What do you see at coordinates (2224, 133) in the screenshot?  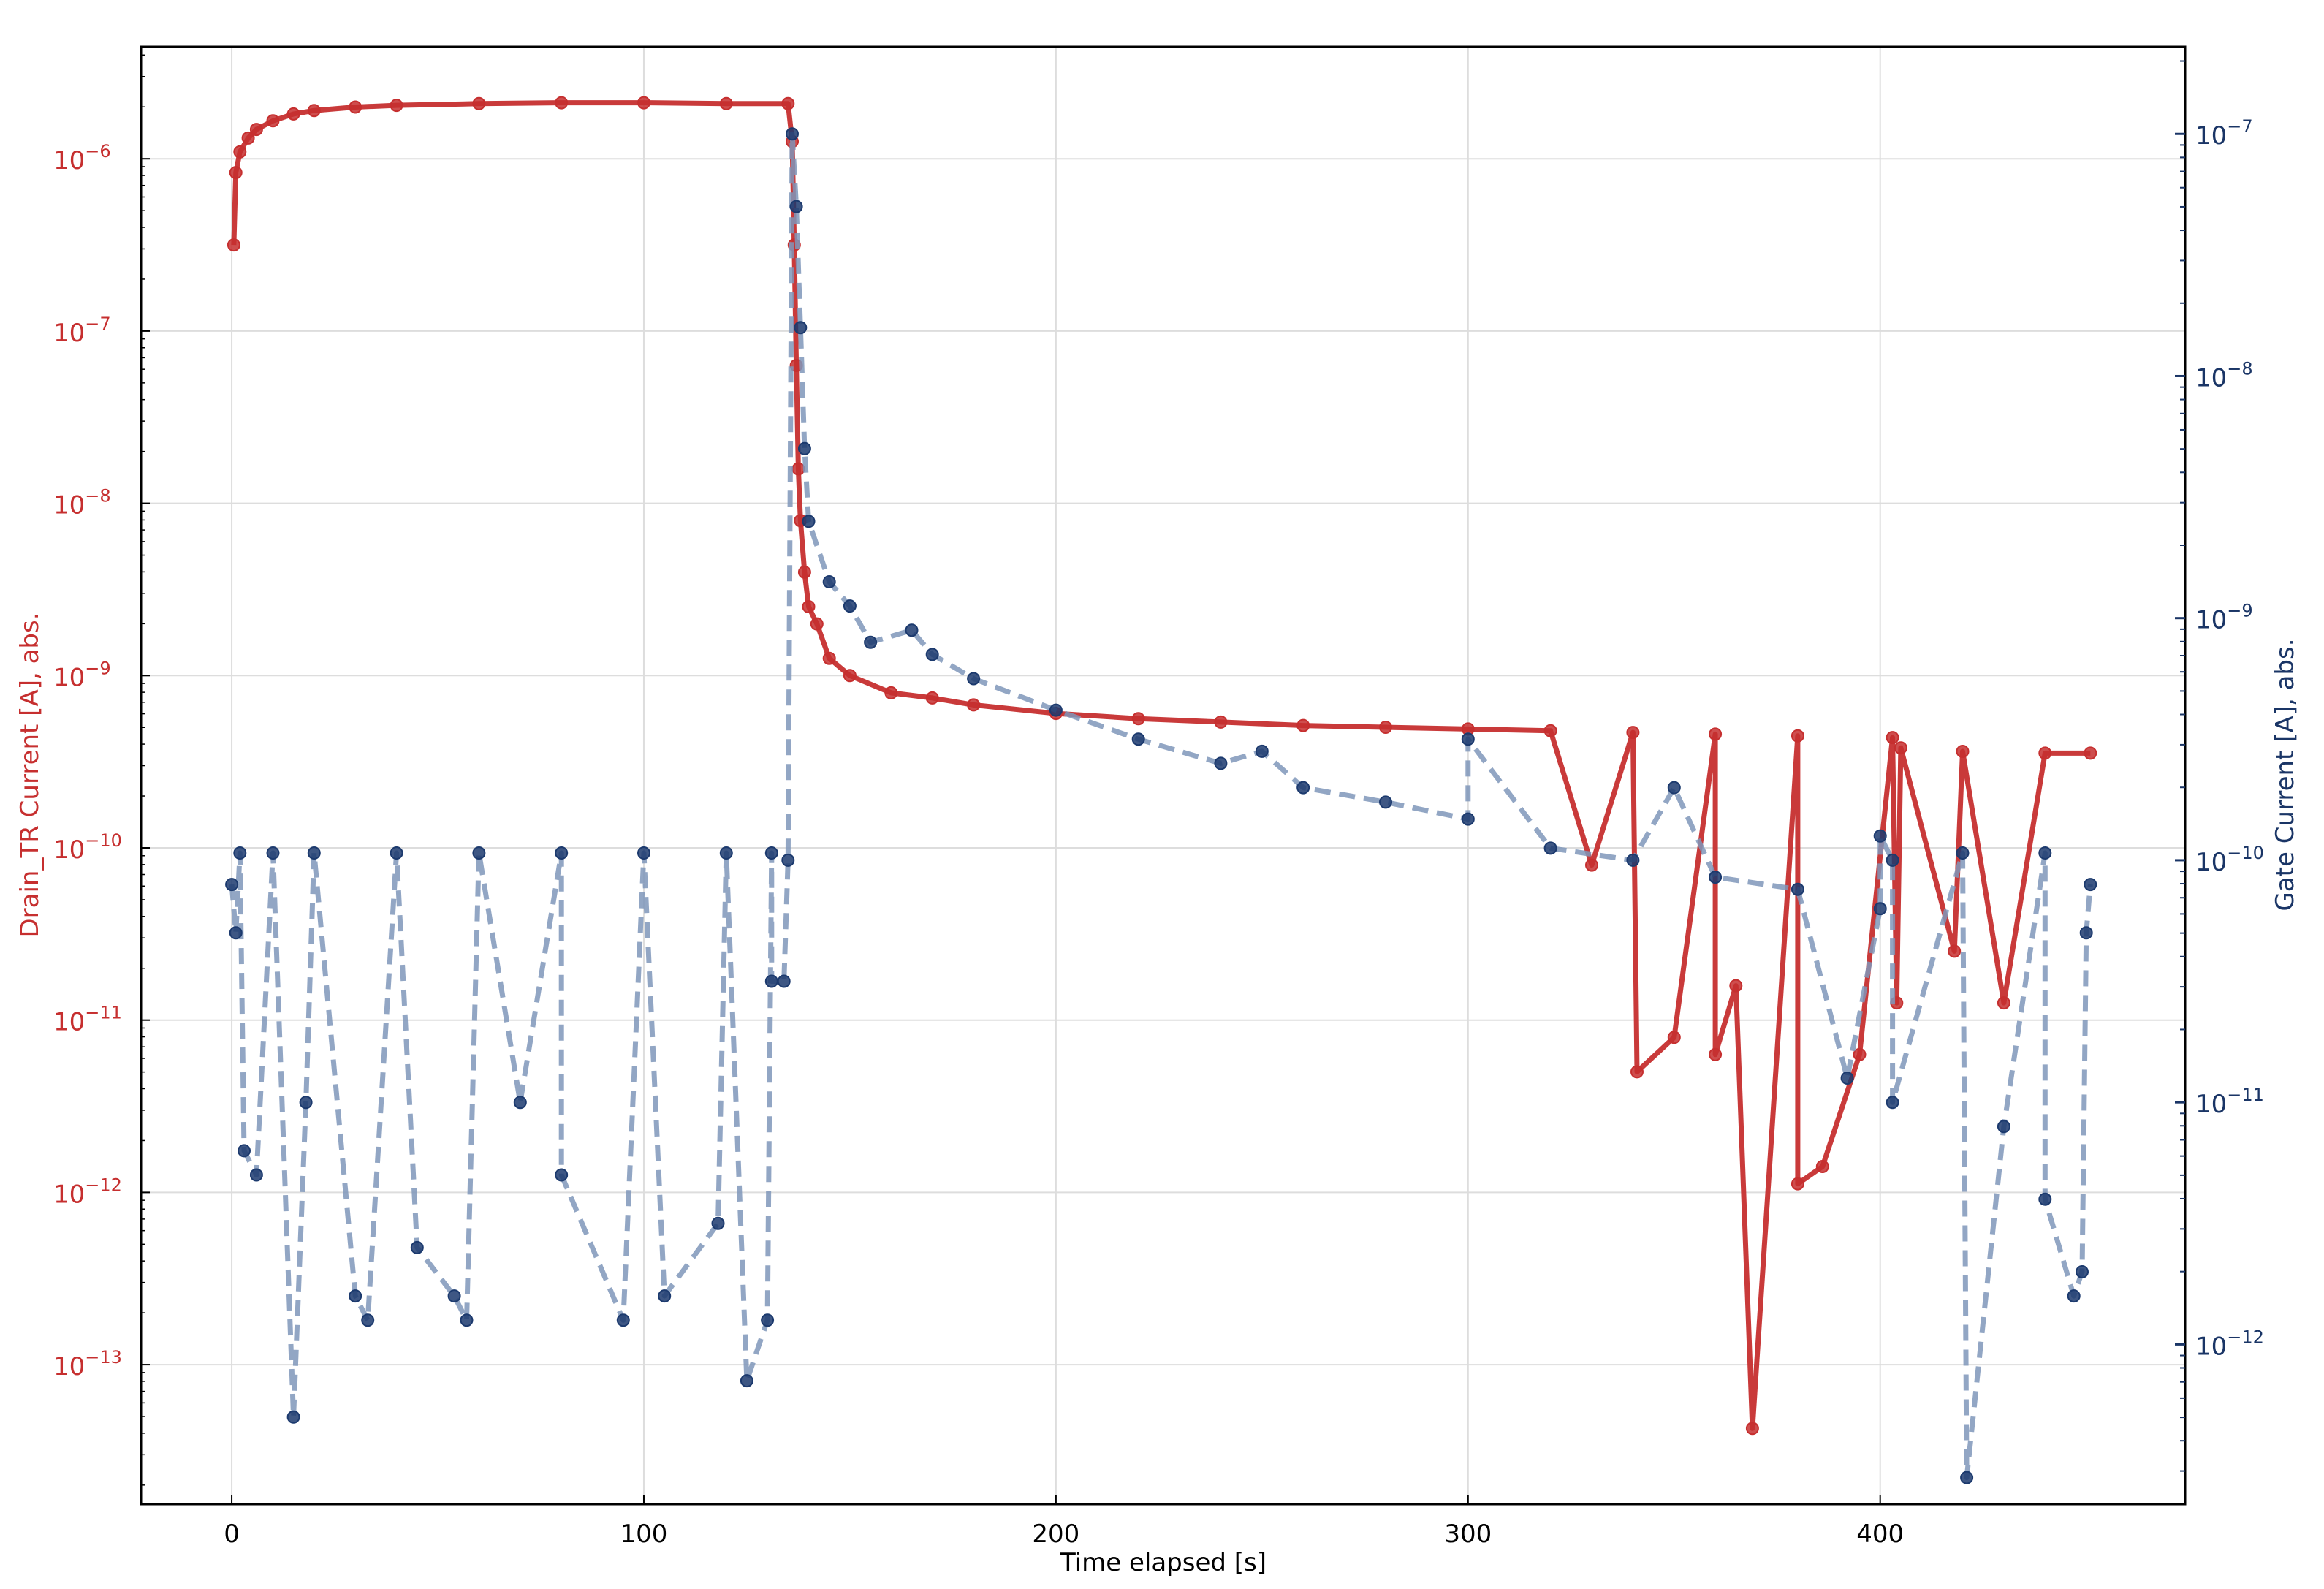 I see `y-right-tick-label: 10⁻⁷` at bounding box center [2224, 133].